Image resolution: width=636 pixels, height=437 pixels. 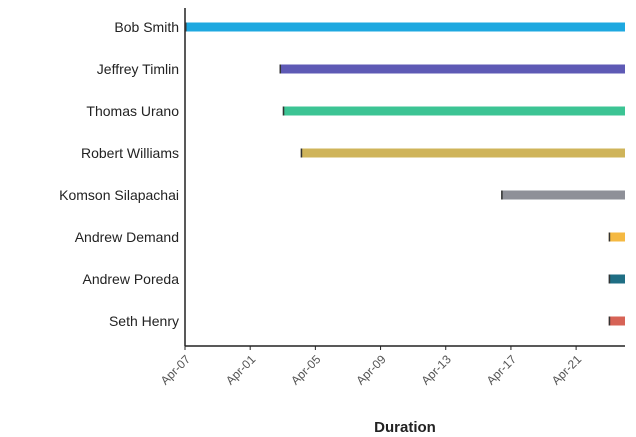 What do you see at coordinates (241, 370) in the screenshot?
I see `x-tick-label: Apr-01` at bounding box center [241, 370].